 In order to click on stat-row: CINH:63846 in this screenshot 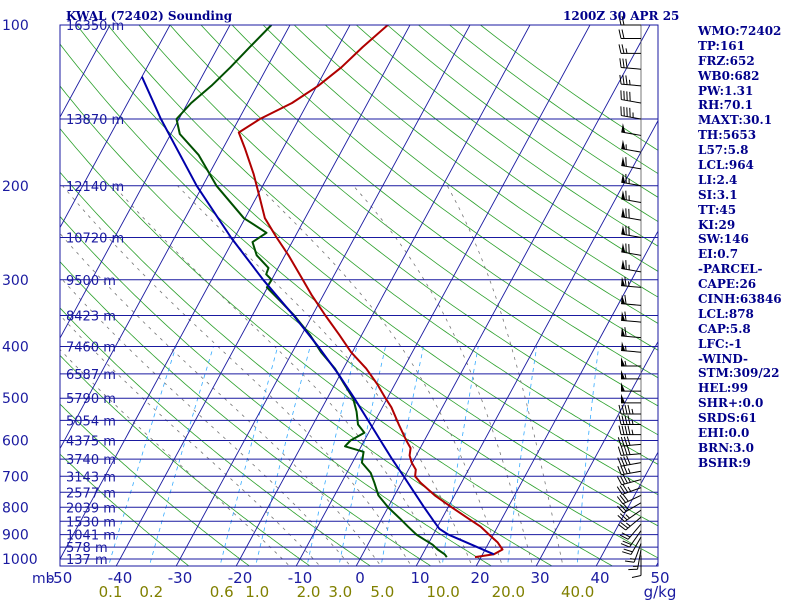, I will do `click(740, 299)`.